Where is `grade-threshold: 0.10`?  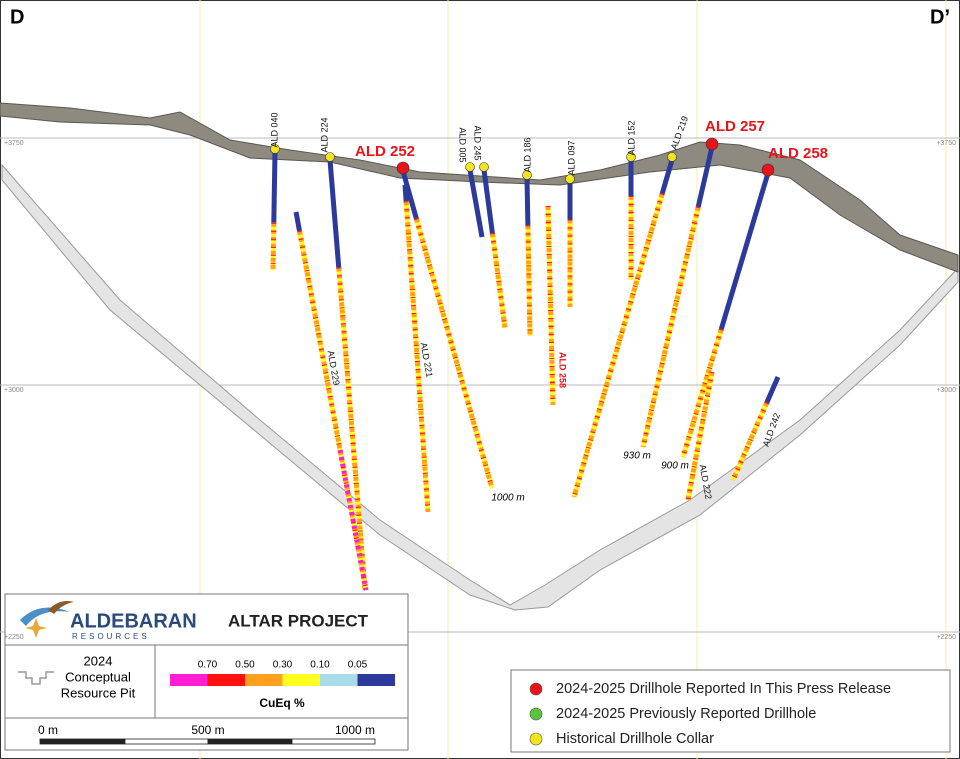 grade-threshold: 0.10 is located at coordinates (320, 665).